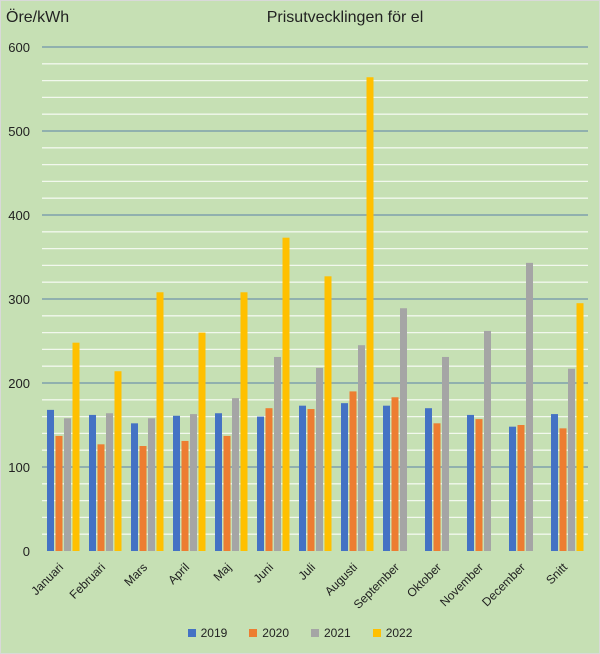 This screenshot has height=654, width=600. I want to click on x-tick-label: Januari, so click(47, 579).